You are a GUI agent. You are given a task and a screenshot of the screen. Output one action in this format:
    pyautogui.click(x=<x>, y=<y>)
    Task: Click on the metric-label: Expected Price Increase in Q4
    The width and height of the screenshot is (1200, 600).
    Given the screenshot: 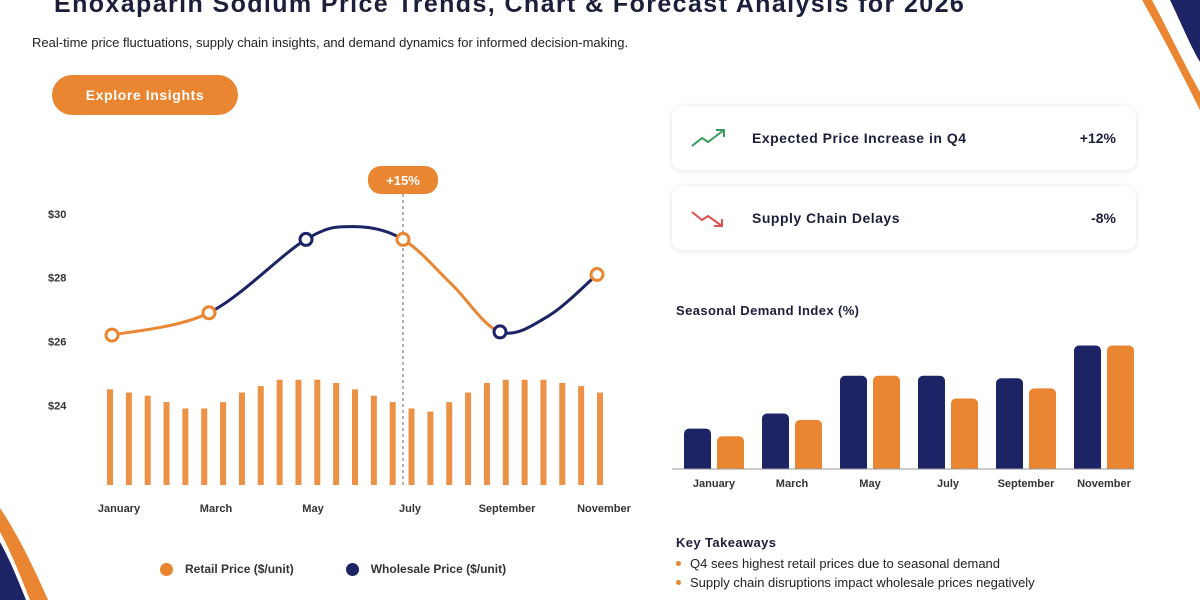 What is the action you would take?
    pyautogui.click(x=859, y=138)
    